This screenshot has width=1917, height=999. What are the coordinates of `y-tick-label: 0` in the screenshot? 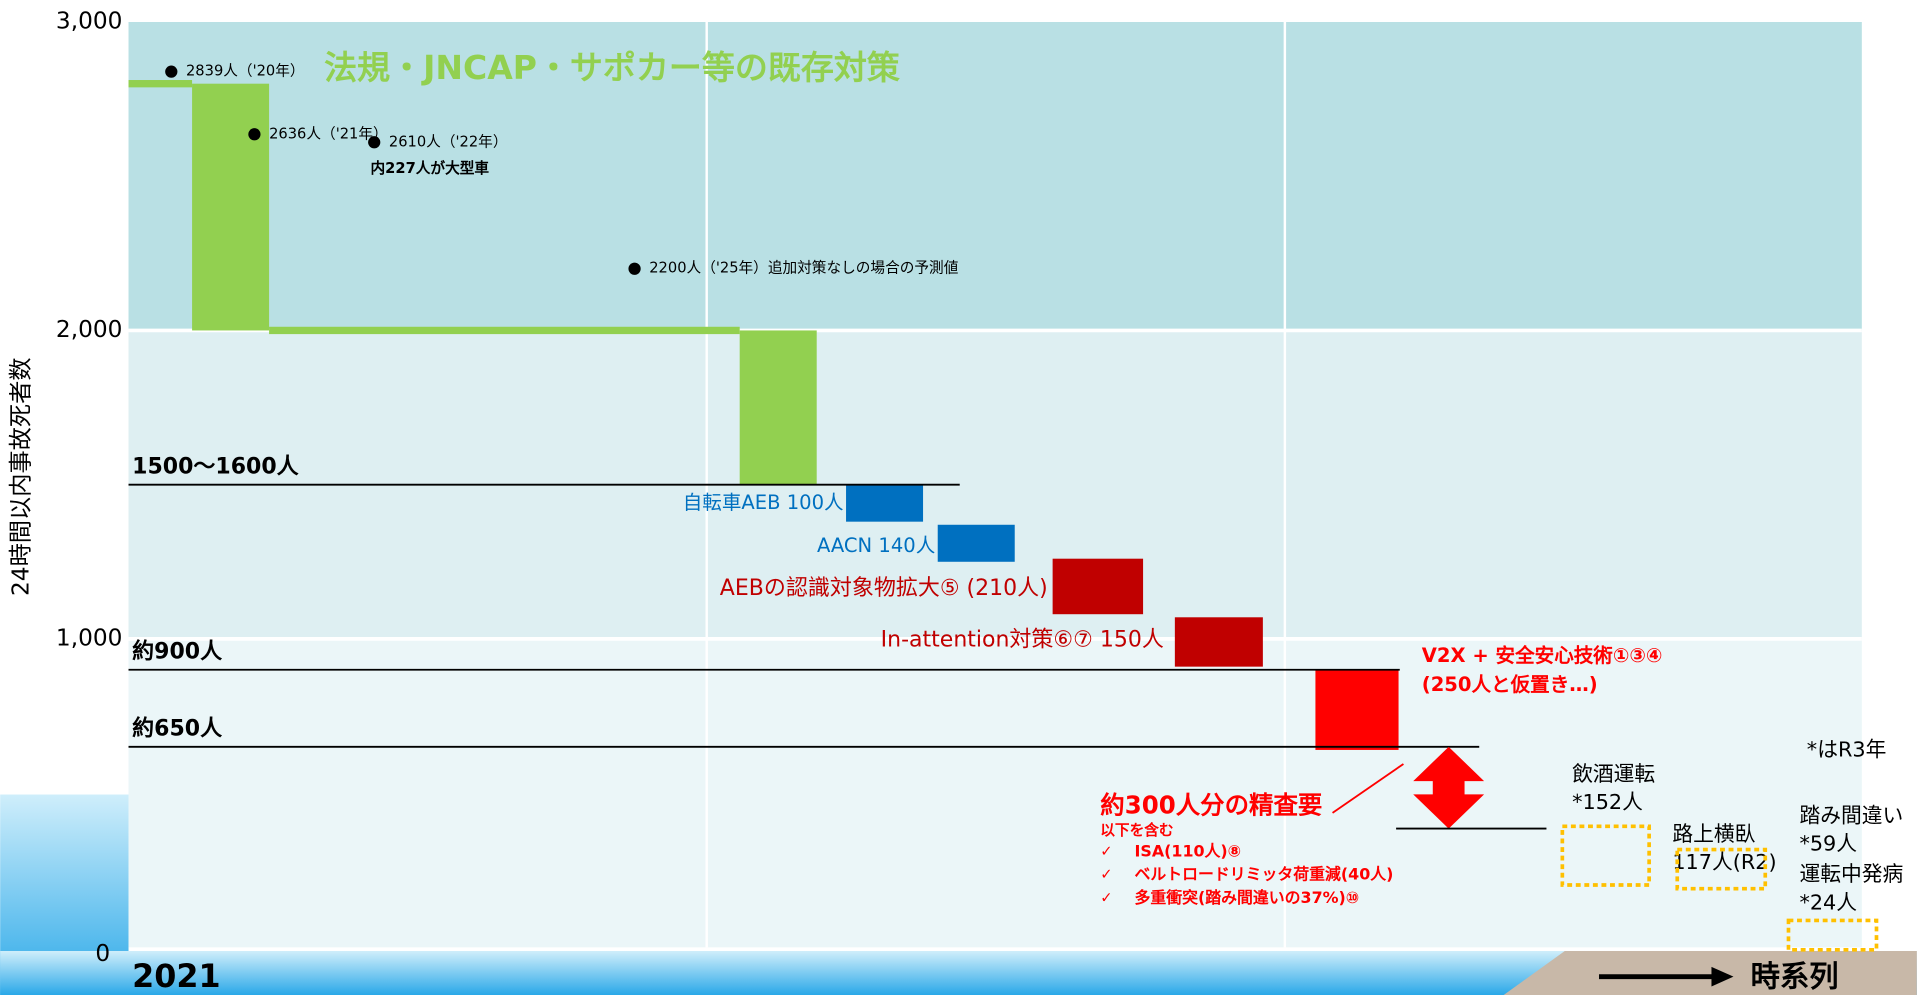 It's located at (102, 953).